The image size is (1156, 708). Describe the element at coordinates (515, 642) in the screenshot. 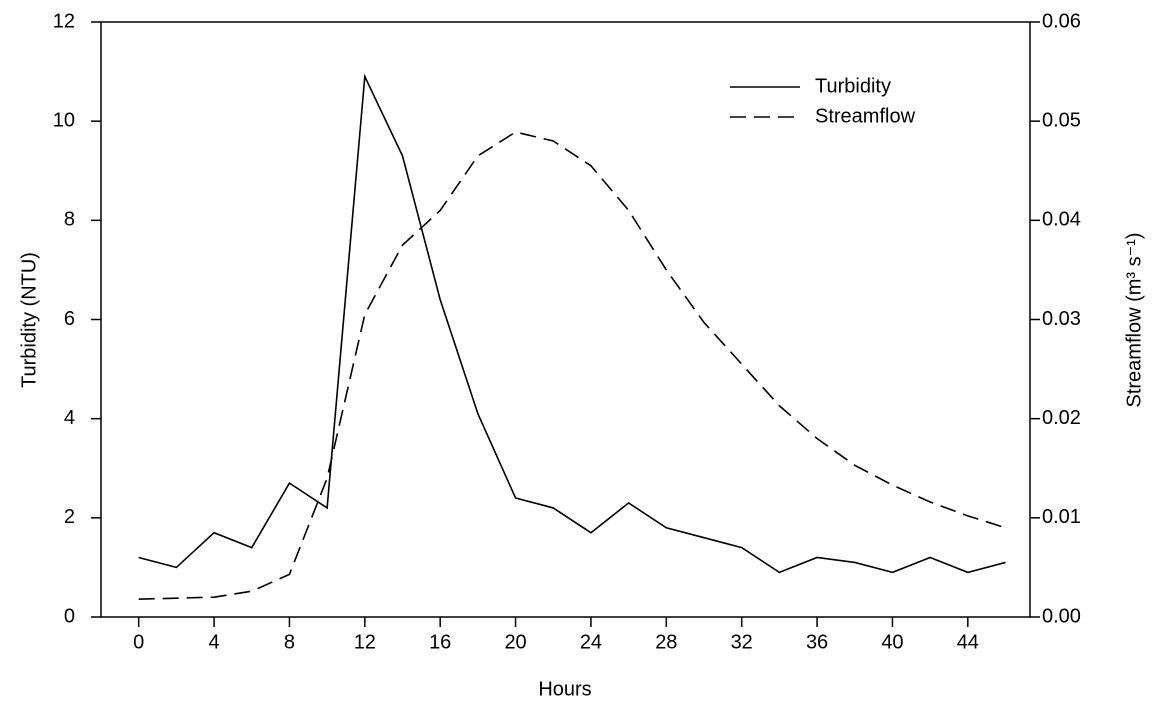

I see `x-tick-label: 20` at that location.